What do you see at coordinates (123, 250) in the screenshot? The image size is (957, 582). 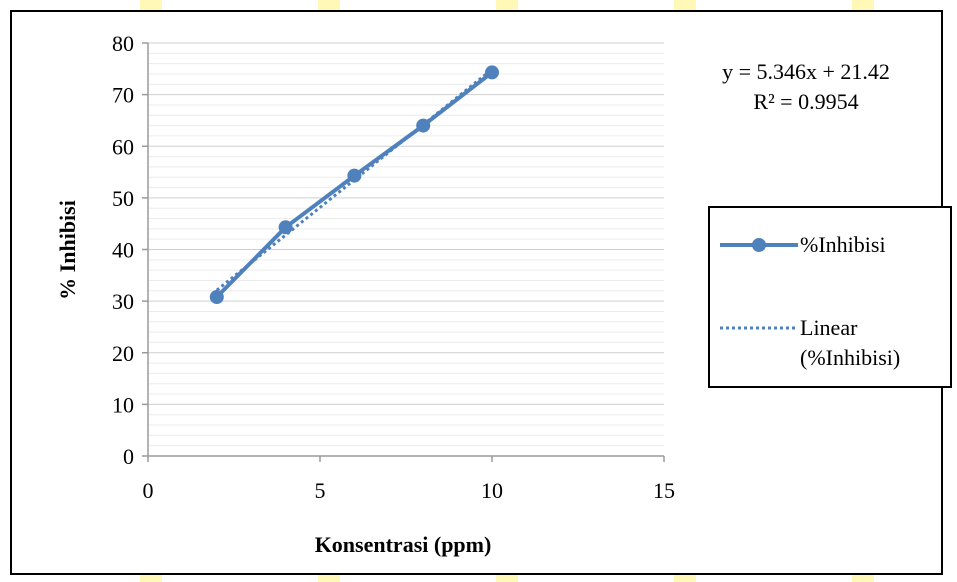 I see `y-tick-label: 40` at bounding box center [123, 250].